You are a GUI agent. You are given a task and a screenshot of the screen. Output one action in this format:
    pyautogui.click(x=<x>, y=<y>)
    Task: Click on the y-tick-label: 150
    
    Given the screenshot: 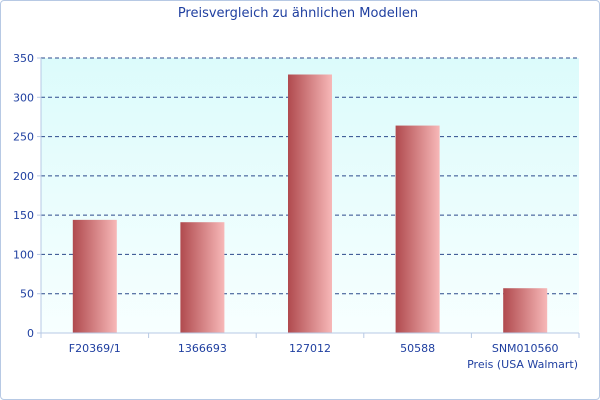 What is the action you would take?
    pyautogui.click(x=23, y=215)
    